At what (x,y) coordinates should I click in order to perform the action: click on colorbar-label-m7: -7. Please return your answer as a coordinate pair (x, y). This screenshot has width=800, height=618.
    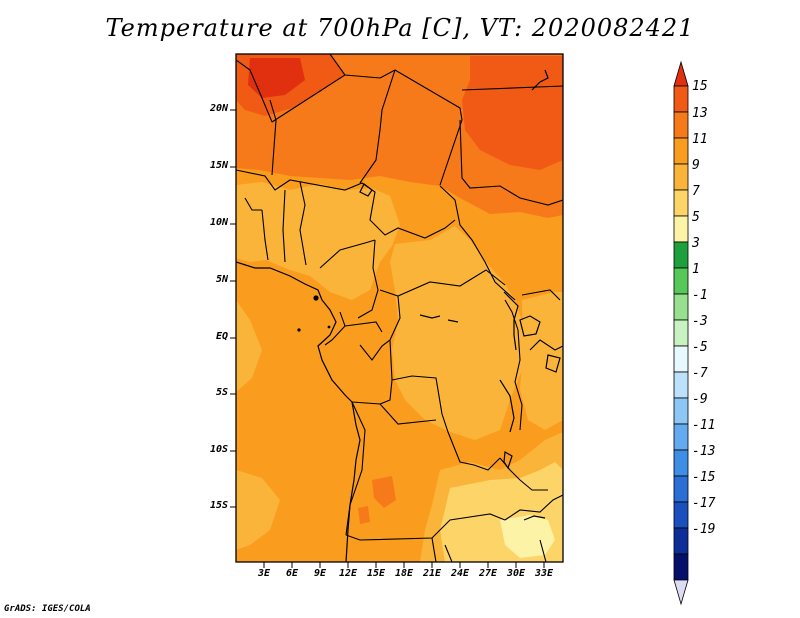
    Looking at the image, I should click on (700, 373).